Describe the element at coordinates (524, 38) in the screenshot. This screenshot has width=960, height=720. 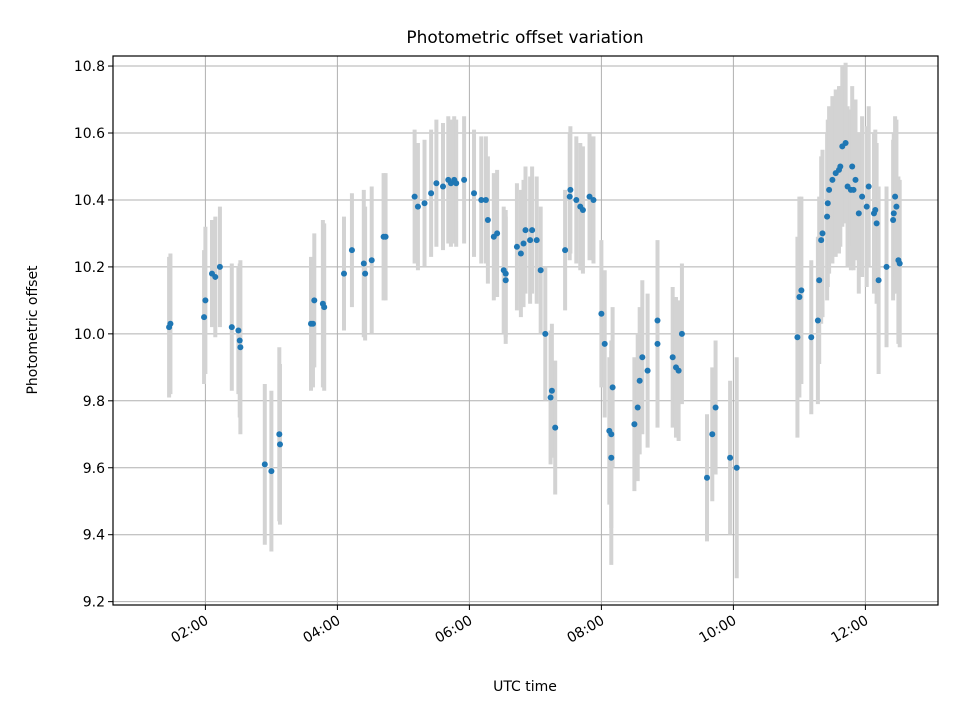
I see `chart-title: Photometric offset variation` at that location.